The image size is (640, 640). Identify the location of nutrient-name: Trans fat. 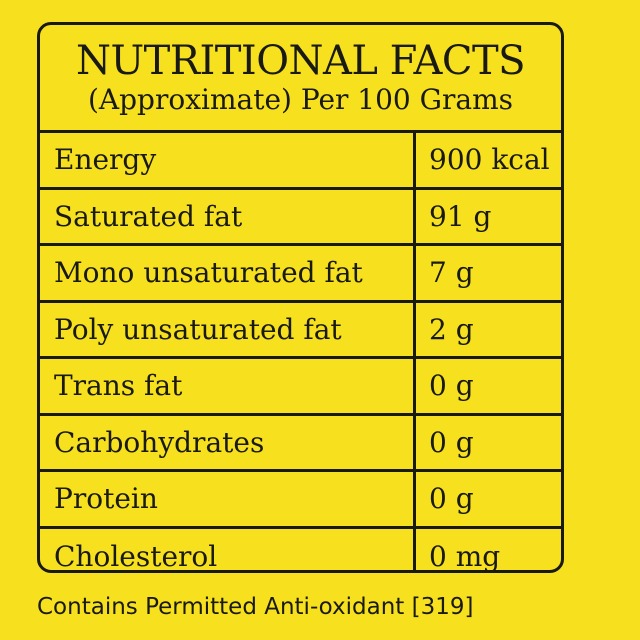
(228, 386).